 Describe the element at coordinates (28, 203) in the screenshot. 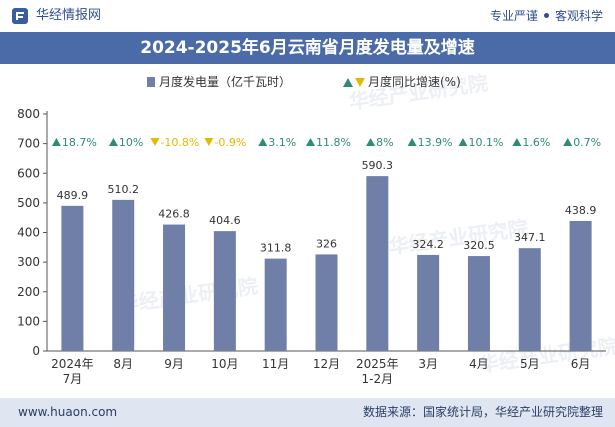

I see `y-tick-label: 500` at that location.